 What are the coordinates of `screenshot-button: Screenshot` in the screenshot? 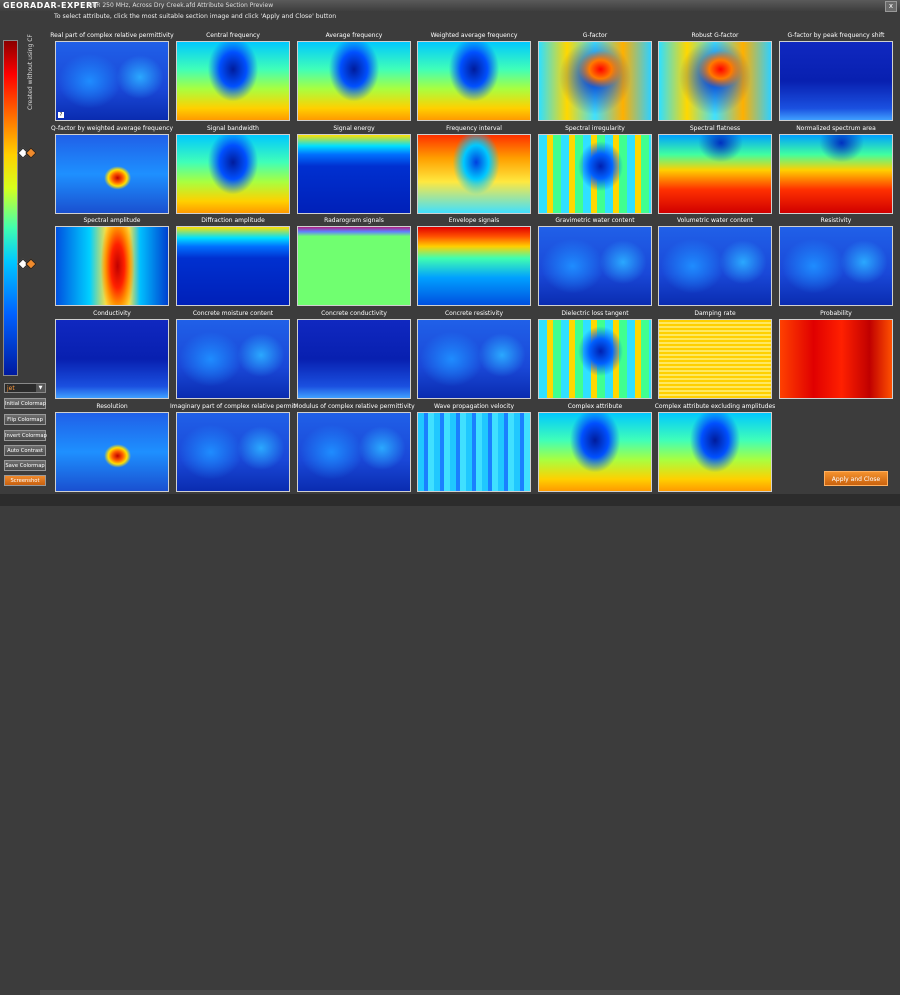 It's located at (25, 480).